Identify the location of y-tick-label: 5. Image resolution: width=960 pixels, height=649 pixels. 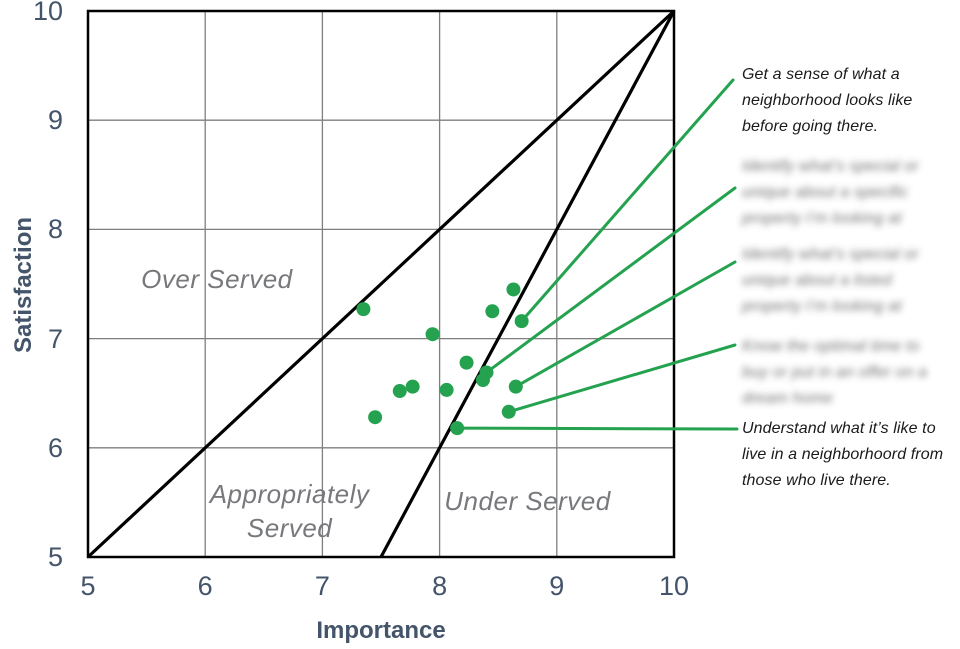
(55, 557).